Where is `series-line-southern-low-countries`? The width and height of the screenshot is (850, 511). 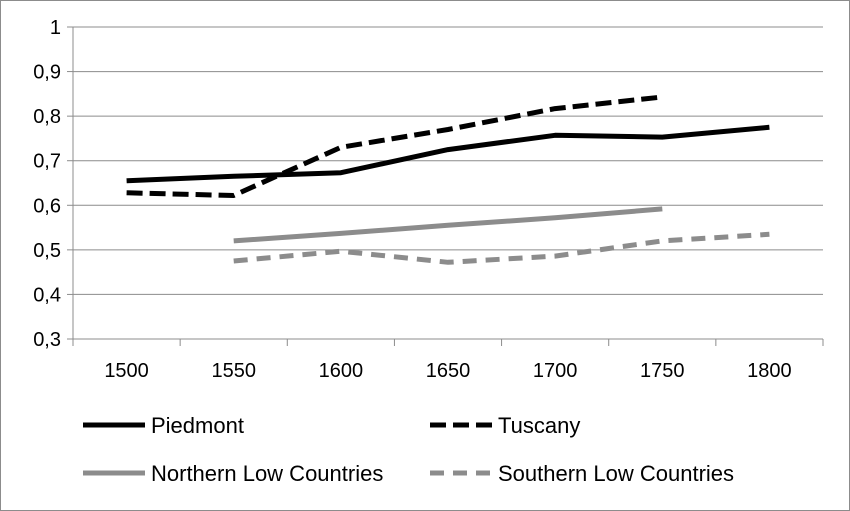 series-line-southern-low-countries is located at coordinates (501, 248).